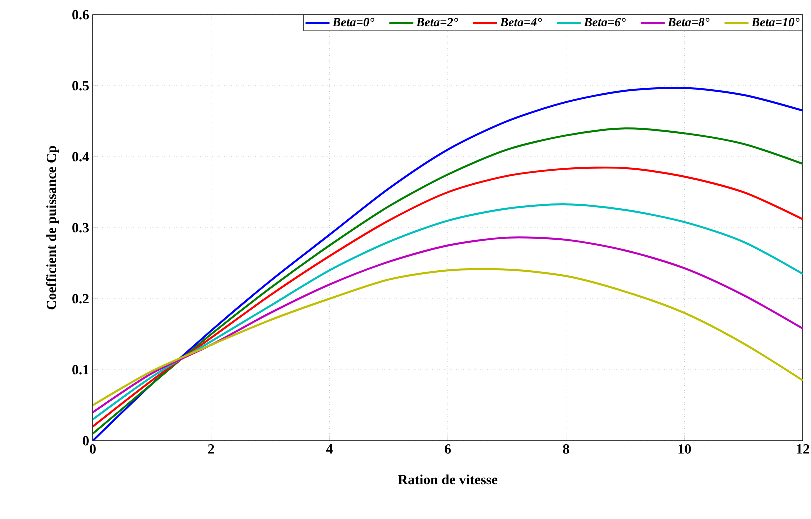  What do you see at coordinates (448, 479) in the screenshot?
I see `x-axis-title: Ration de vitesse` at bounding box center [448, 479].